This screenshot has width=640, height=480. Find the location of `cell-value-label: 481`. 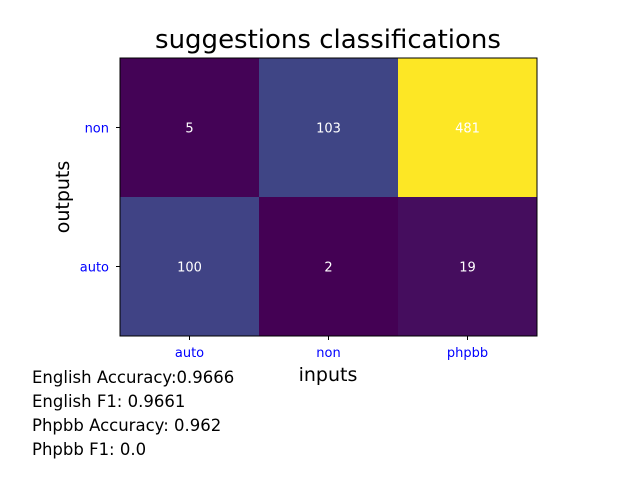

cell-value-label: 481 is located at coordinates (467, 129).